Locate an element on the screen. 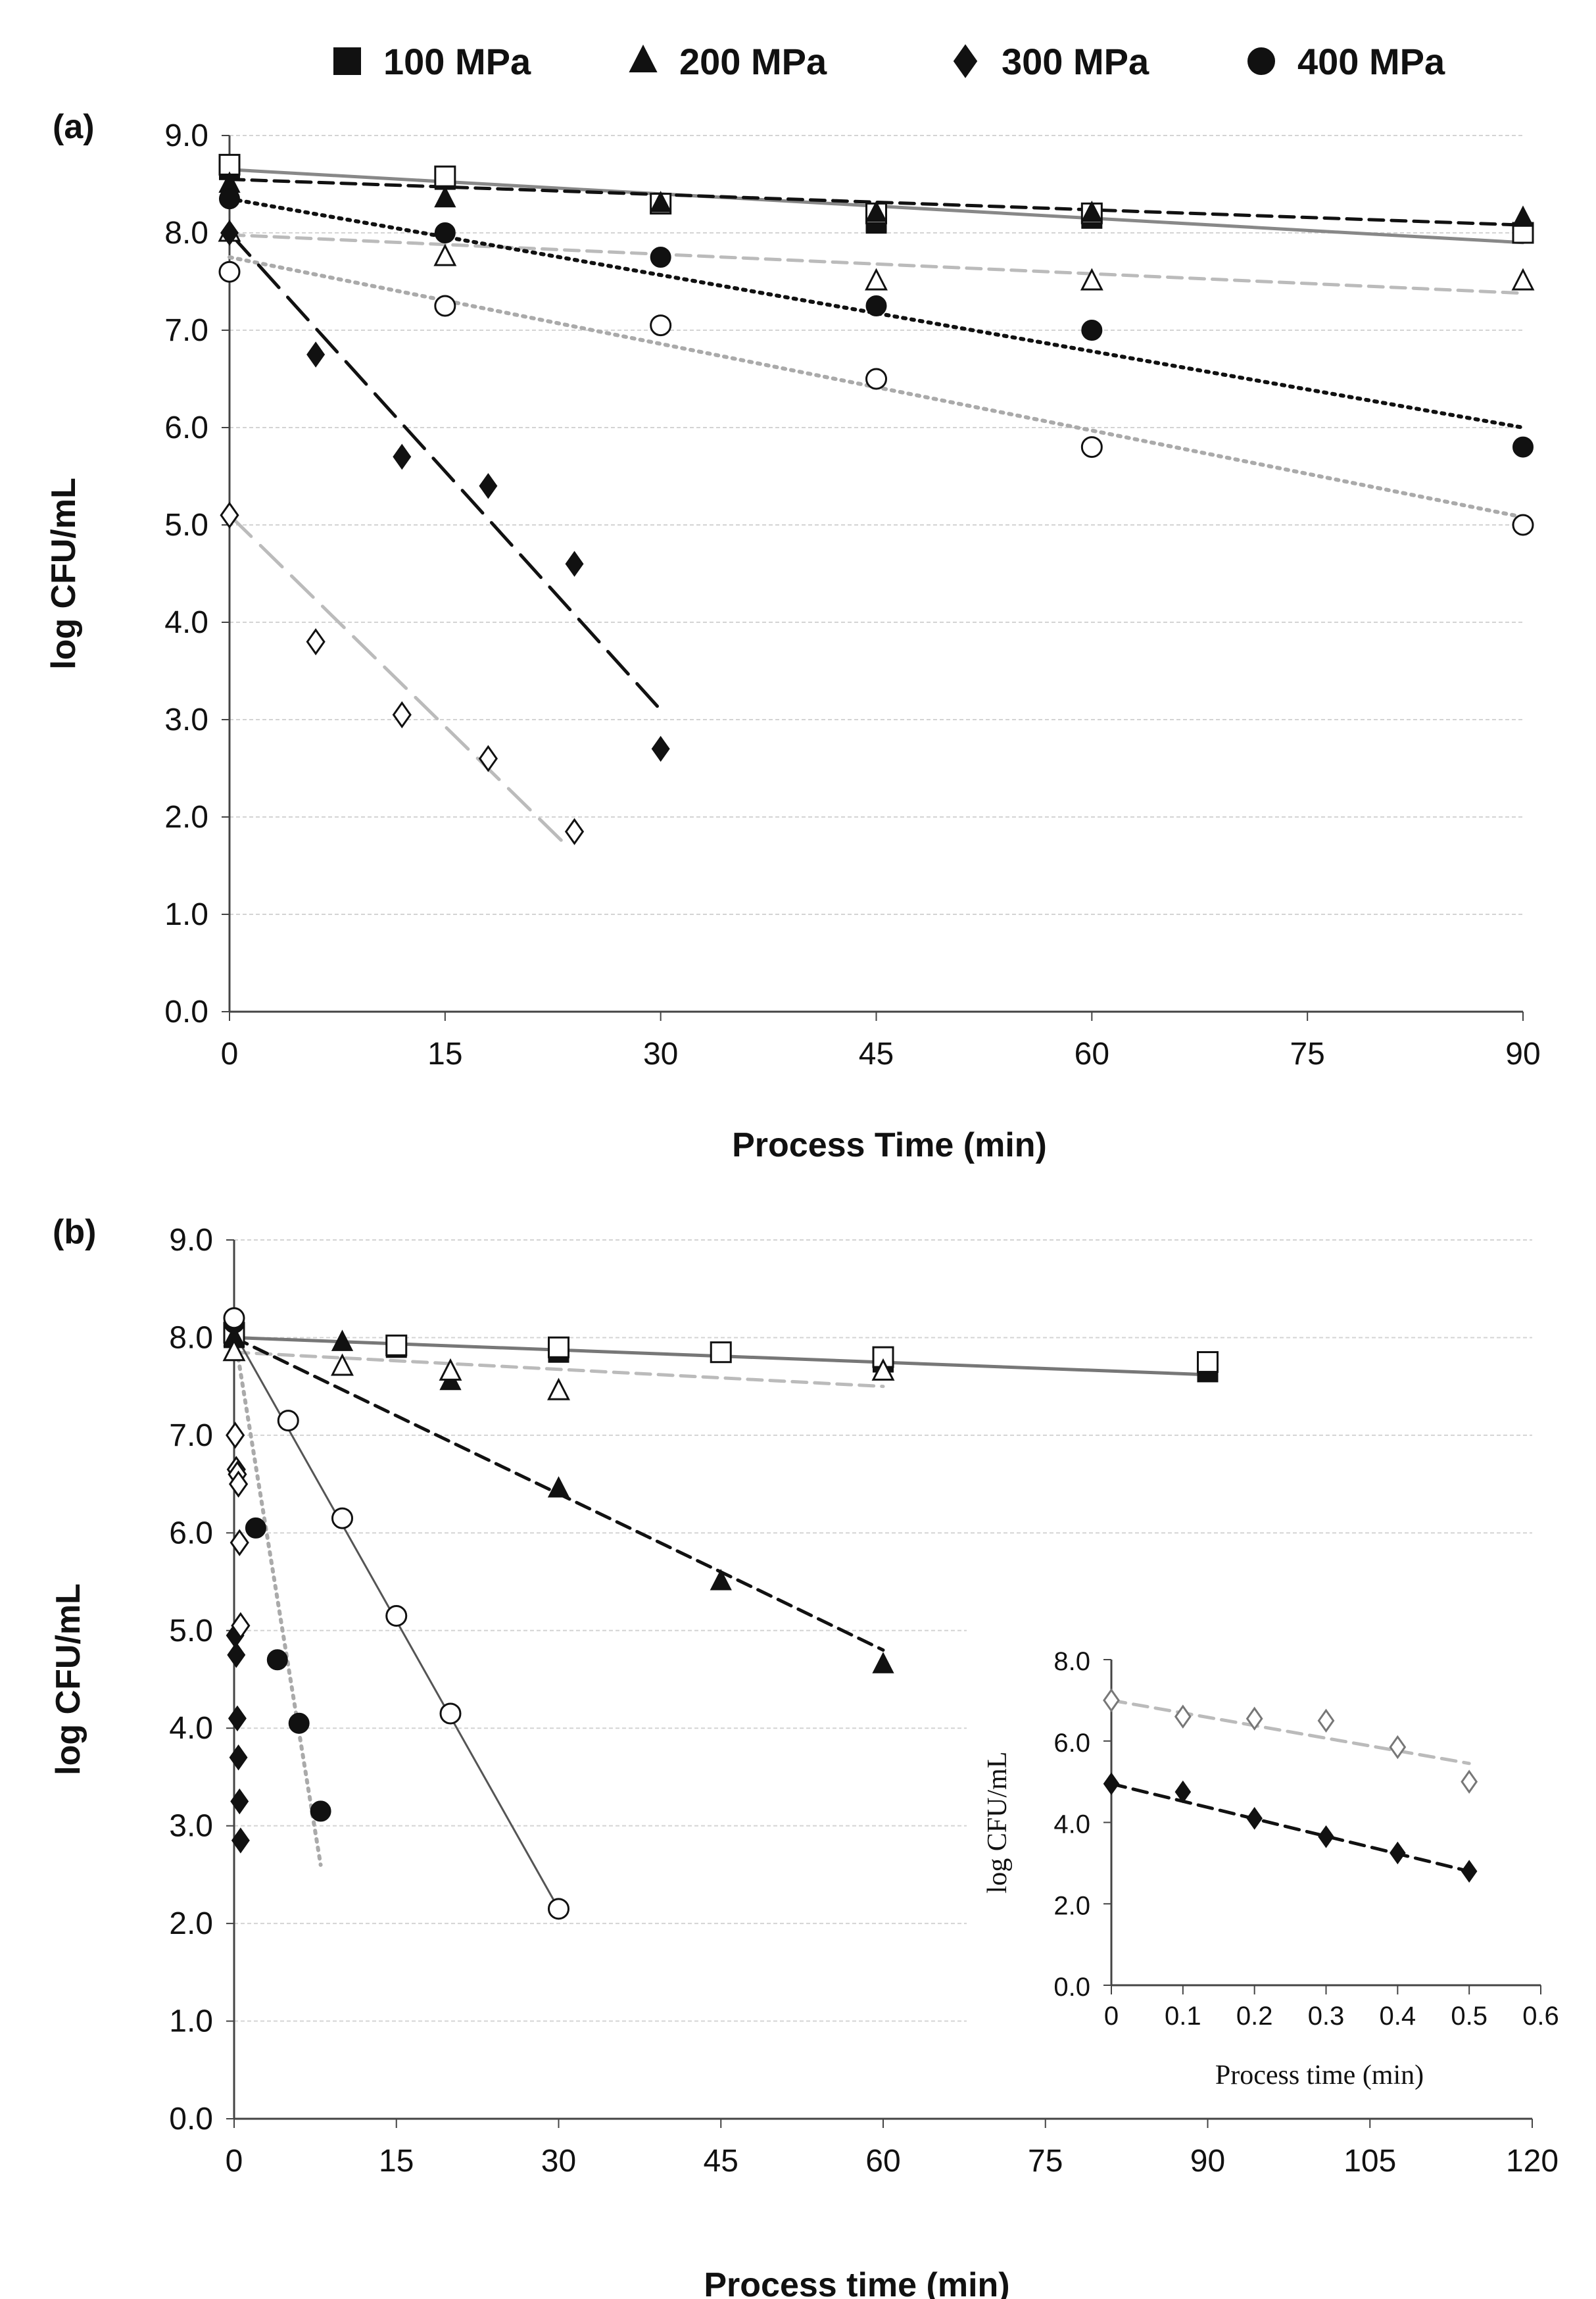 The image size is (1596, 2299). x-tick-label: 105 is located at coordinates (1369, 2161).